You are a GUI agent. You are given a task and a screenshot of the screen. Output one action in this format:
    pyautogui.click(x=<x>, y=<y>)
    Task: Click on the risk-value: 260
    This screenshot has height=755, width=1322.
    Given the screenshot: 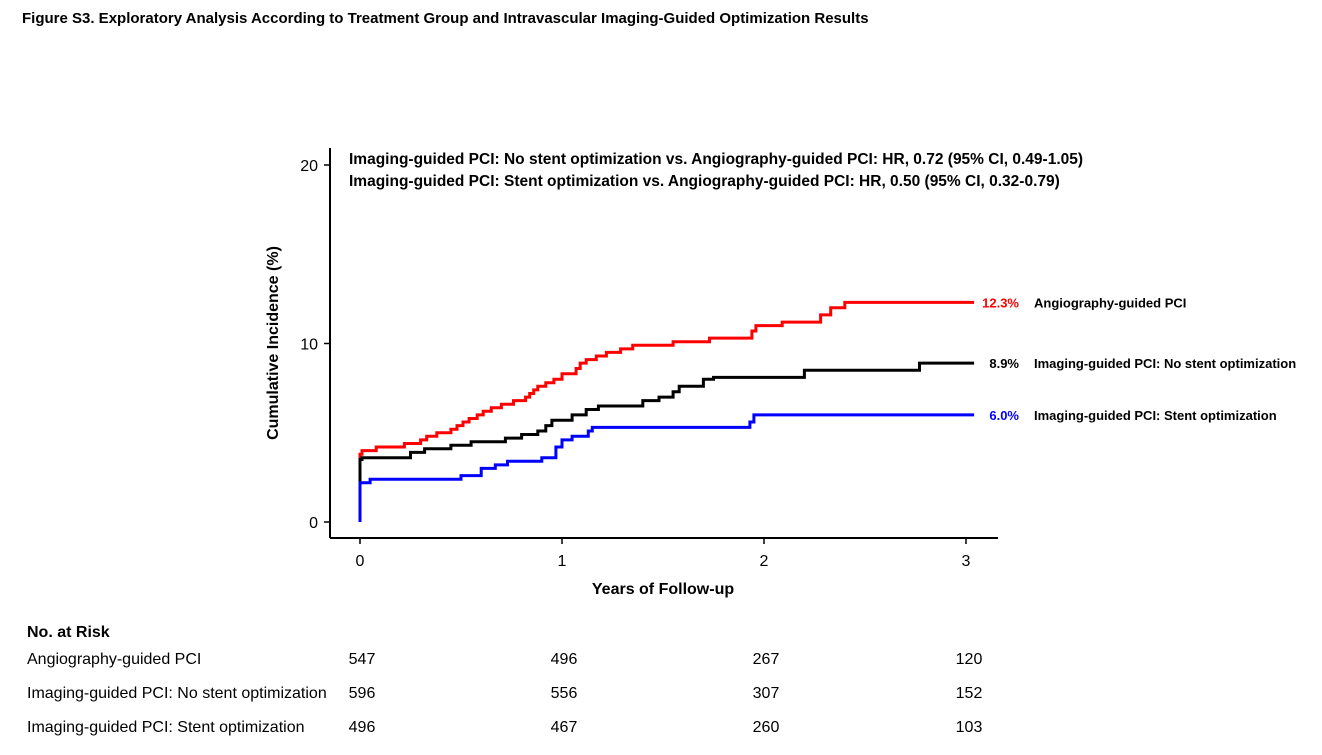 What is the action you would take?
    pyautogui.click(x=766, y=728)
    